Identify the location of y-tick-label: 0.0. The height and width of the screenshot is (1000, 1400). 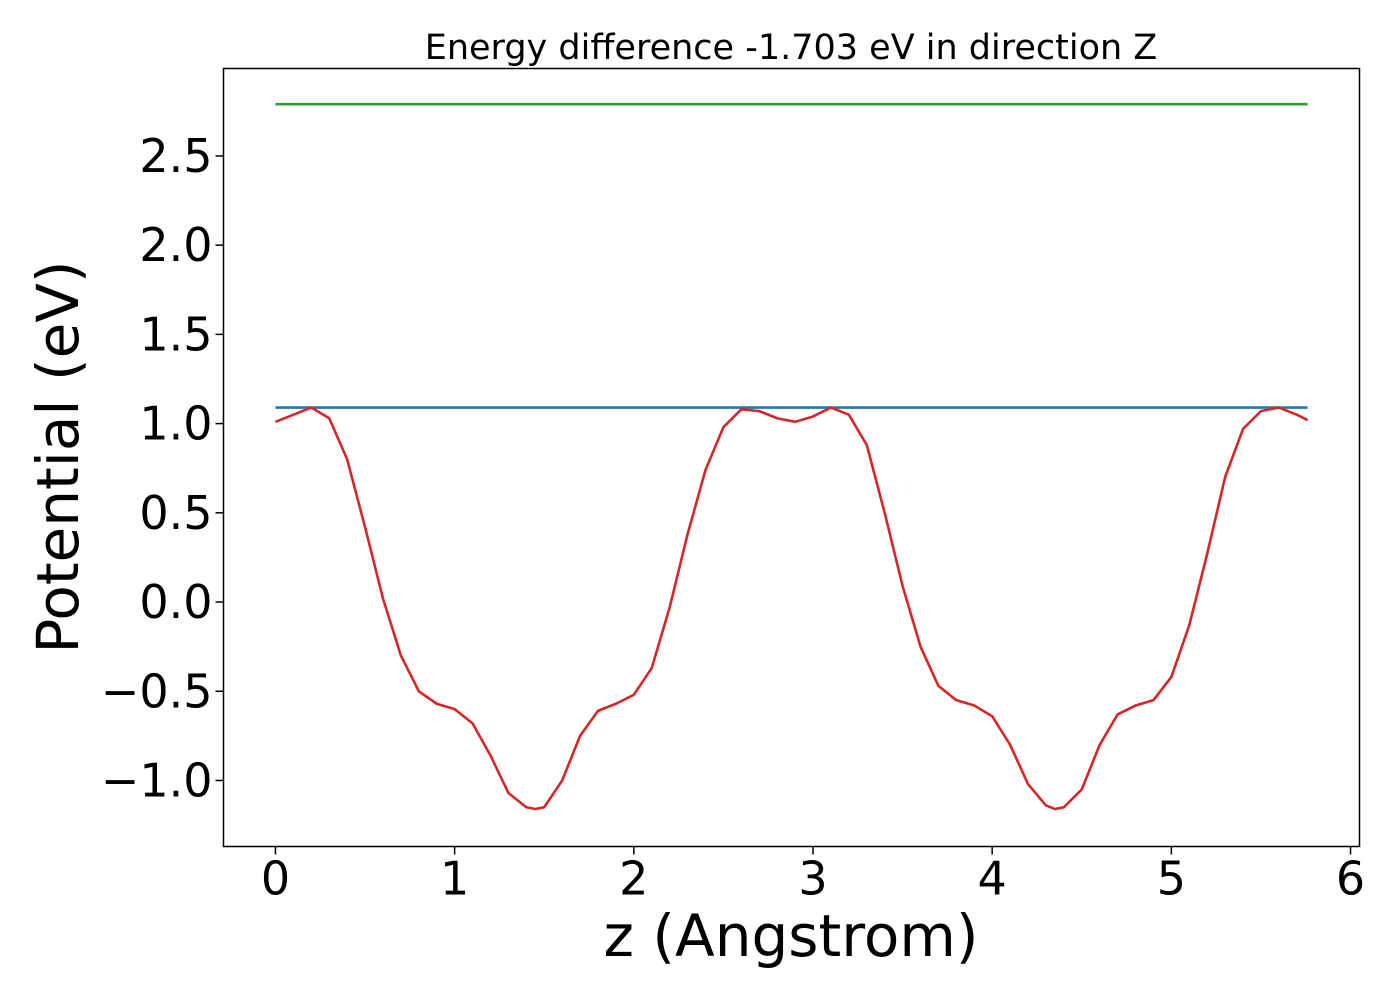
(175, 602).